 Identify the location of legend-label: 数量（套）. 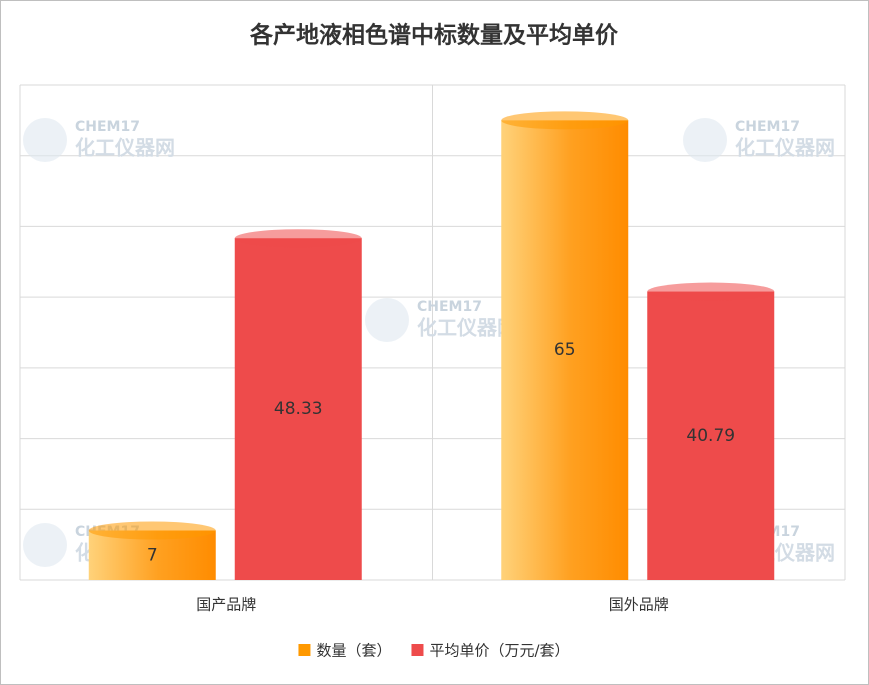
(353, 651).